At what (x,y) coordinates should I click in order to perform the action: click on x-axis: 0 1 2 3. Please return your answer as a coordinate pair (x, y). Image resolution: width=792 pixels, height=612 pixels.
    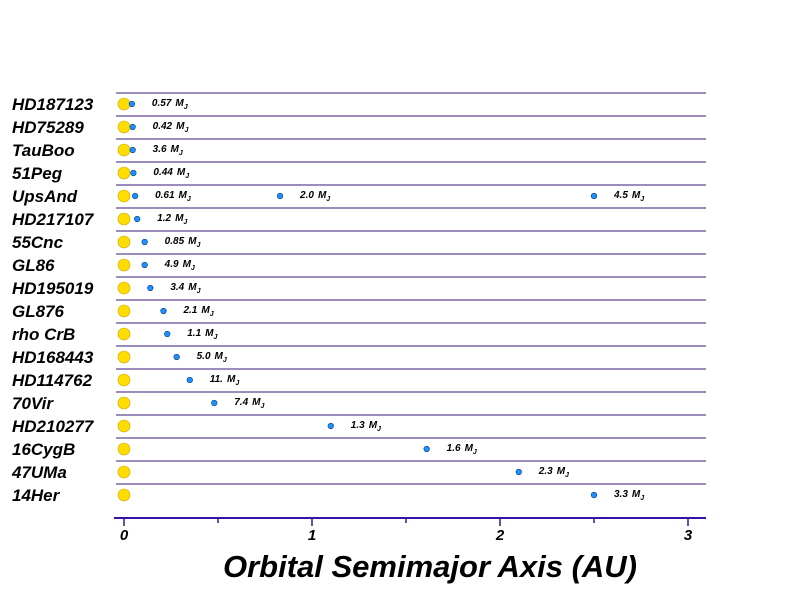
    Looking at the image, I should click on (410, 530).